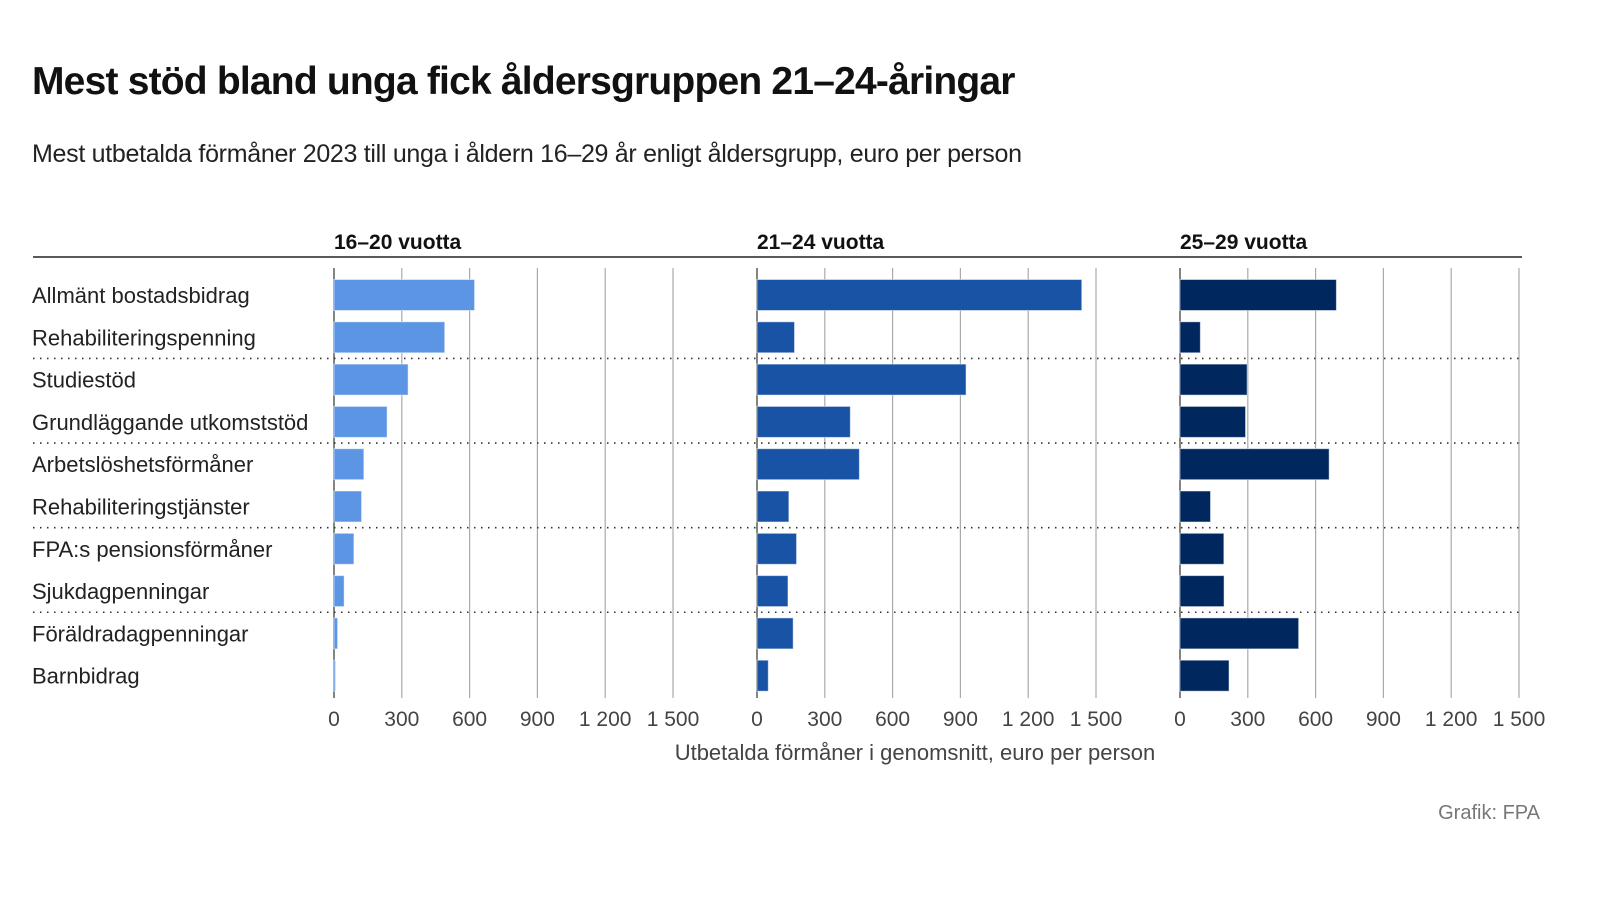 The width and height of the screenshot is (1600, 900). Describe the element at coordinates (821, 242) in the screenshot. I see `panel-header: 21–24 vuotta` at that location.